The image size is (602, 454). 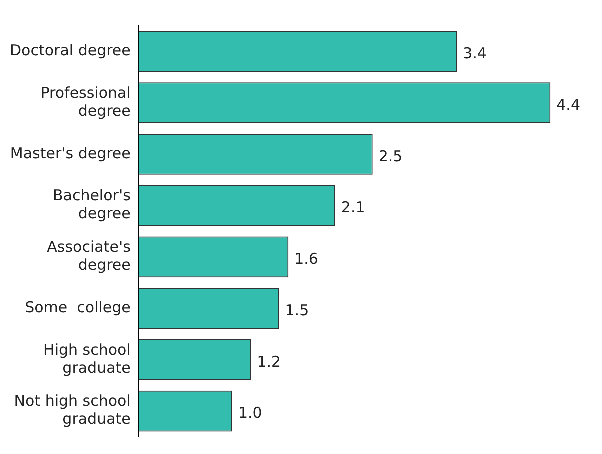 I want to click on y-tick-label: High school graduate, so click(x=87, y=358).